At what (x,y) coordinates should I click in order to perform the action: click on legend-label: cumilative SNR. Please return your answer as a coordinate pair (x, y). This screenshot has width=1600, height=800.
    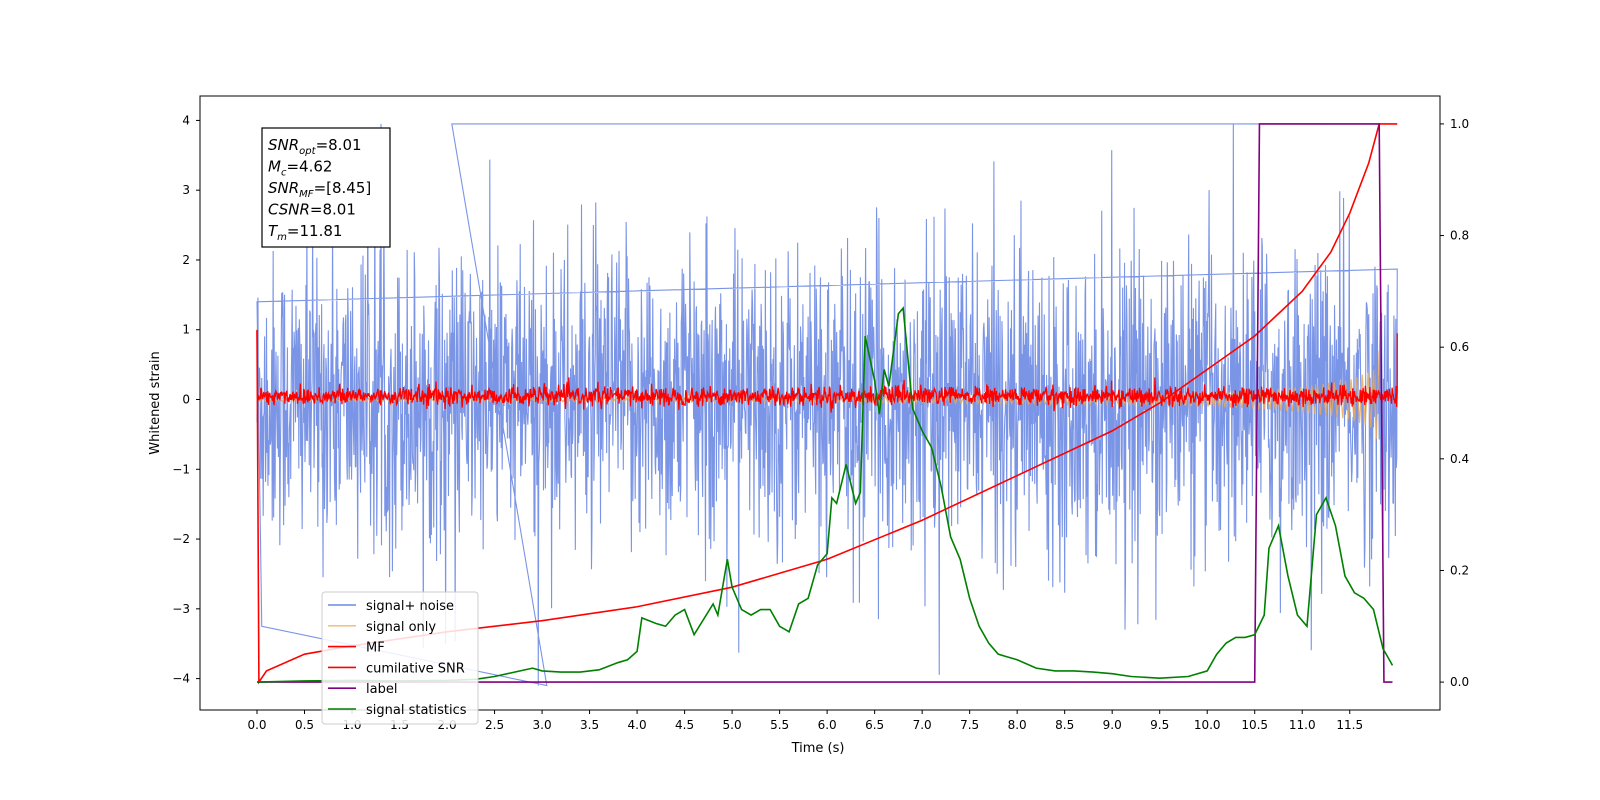
    Looking at the image, I should click on (415, 668).